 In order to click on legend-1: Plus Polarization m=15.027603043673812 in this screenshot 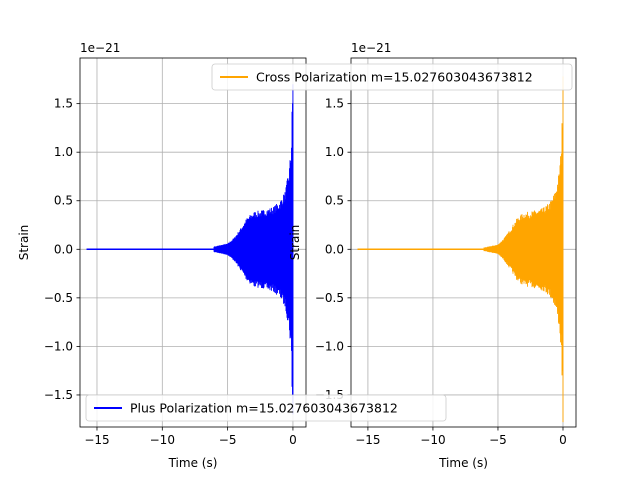, I will do `click(266, 408)`.